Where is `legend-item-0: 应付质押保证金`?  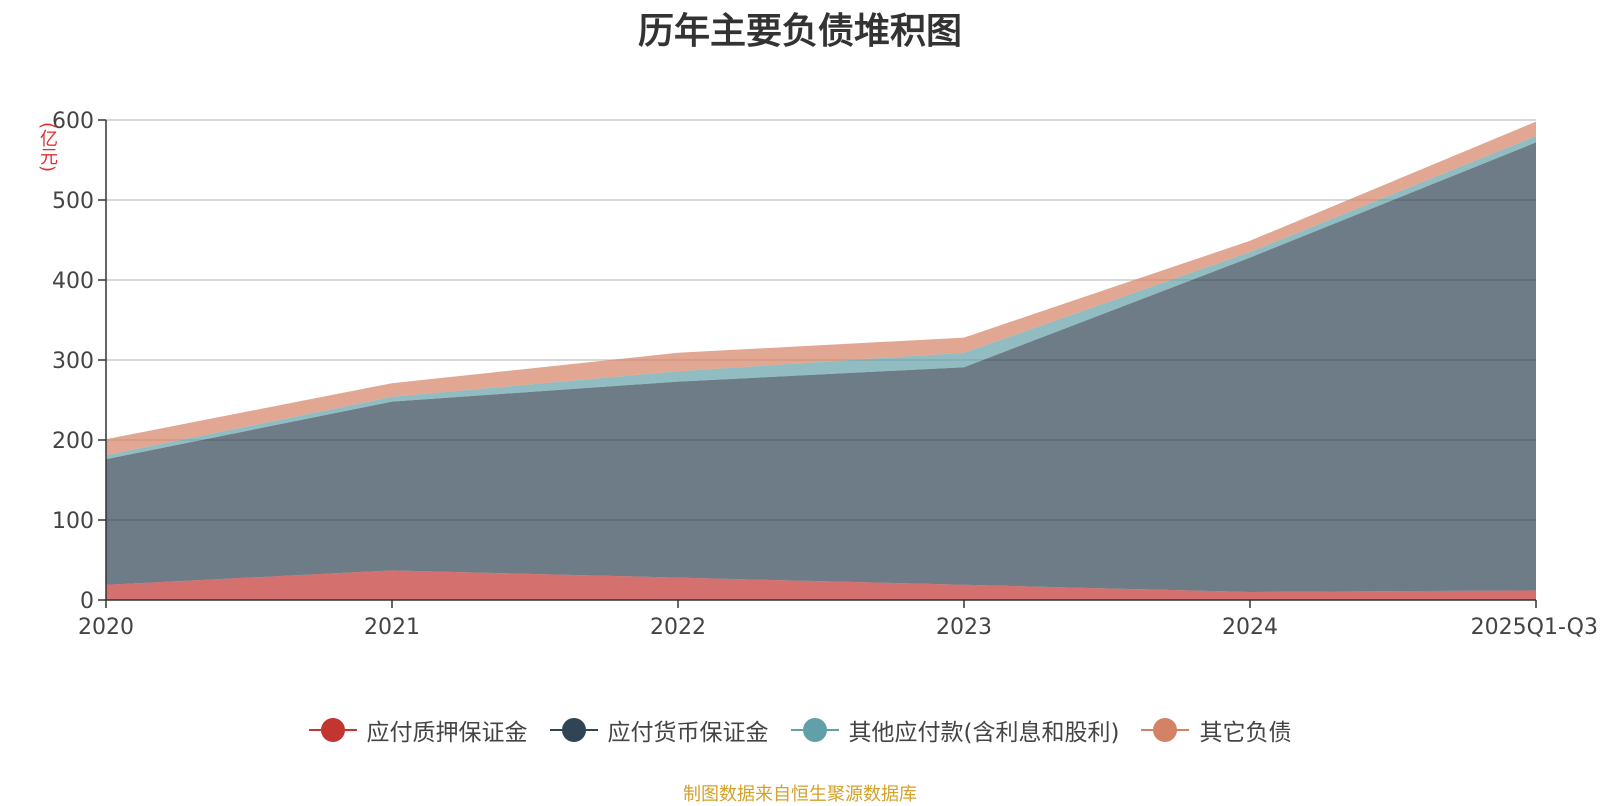 legend-item-0: 应付质押保证金 is located at coordinates (418, 730).